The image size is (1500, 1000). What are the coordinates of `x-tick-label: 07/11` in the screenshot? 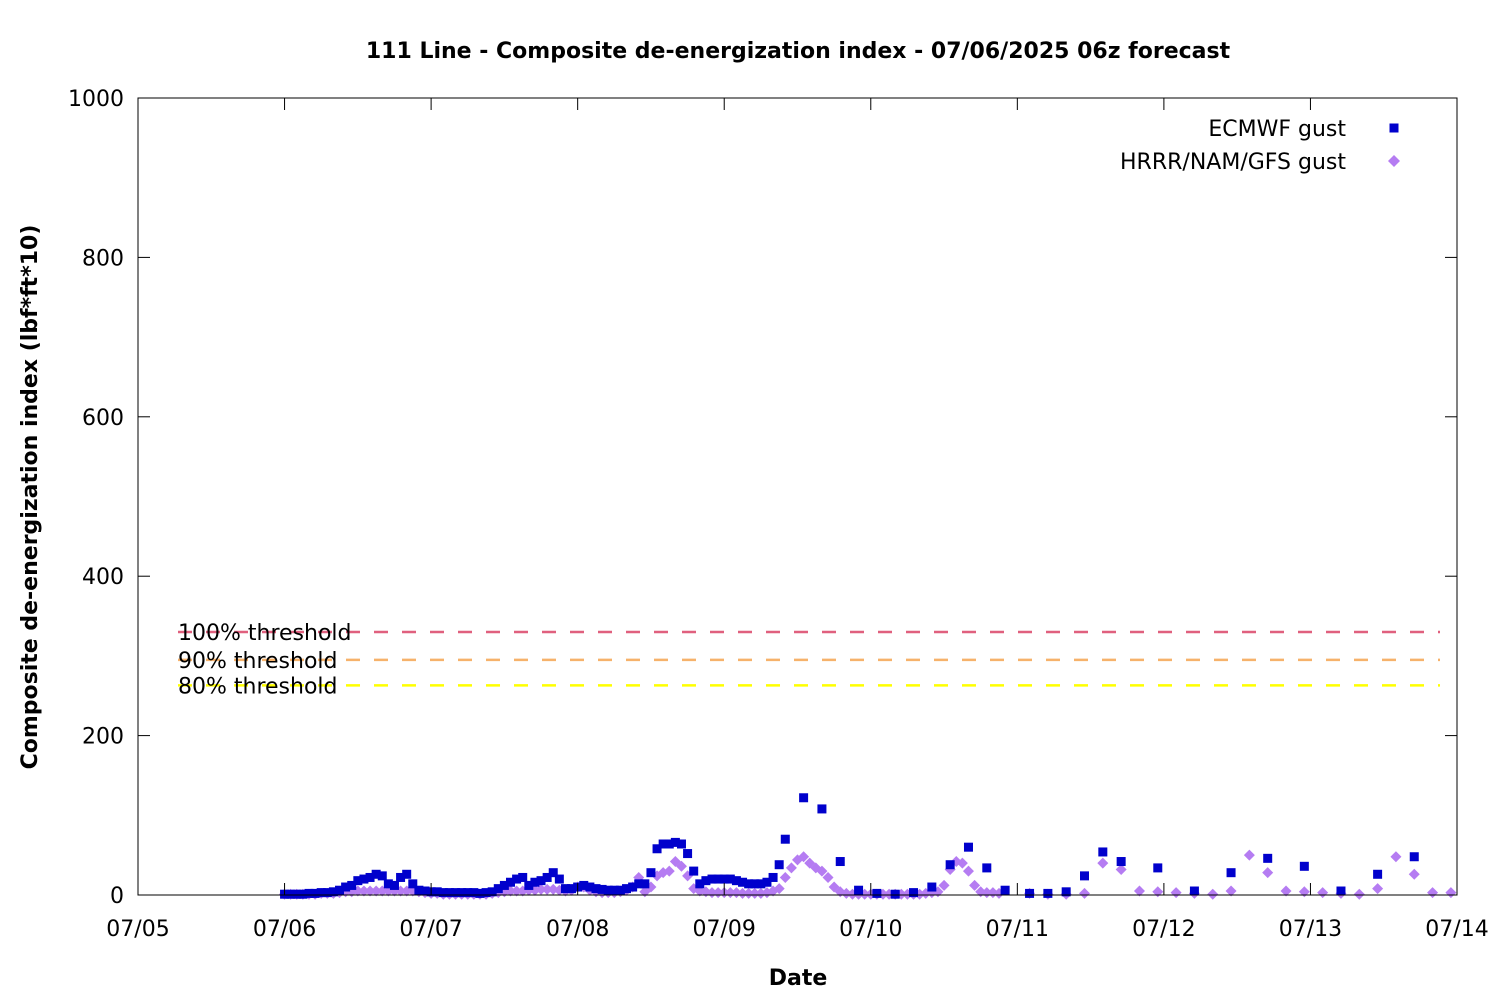 It's located at (1017, 929).